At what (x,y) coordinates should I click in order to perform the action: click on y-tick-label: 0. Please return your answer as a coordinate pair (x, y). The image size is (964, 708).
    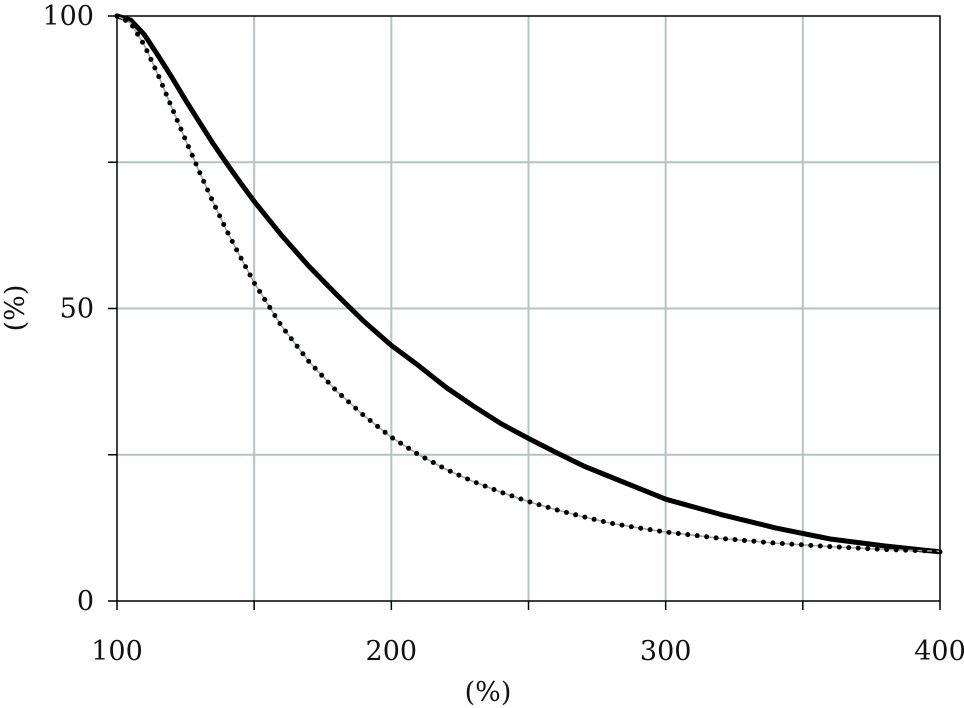
    Looking at the image, I should click on (85, 601).